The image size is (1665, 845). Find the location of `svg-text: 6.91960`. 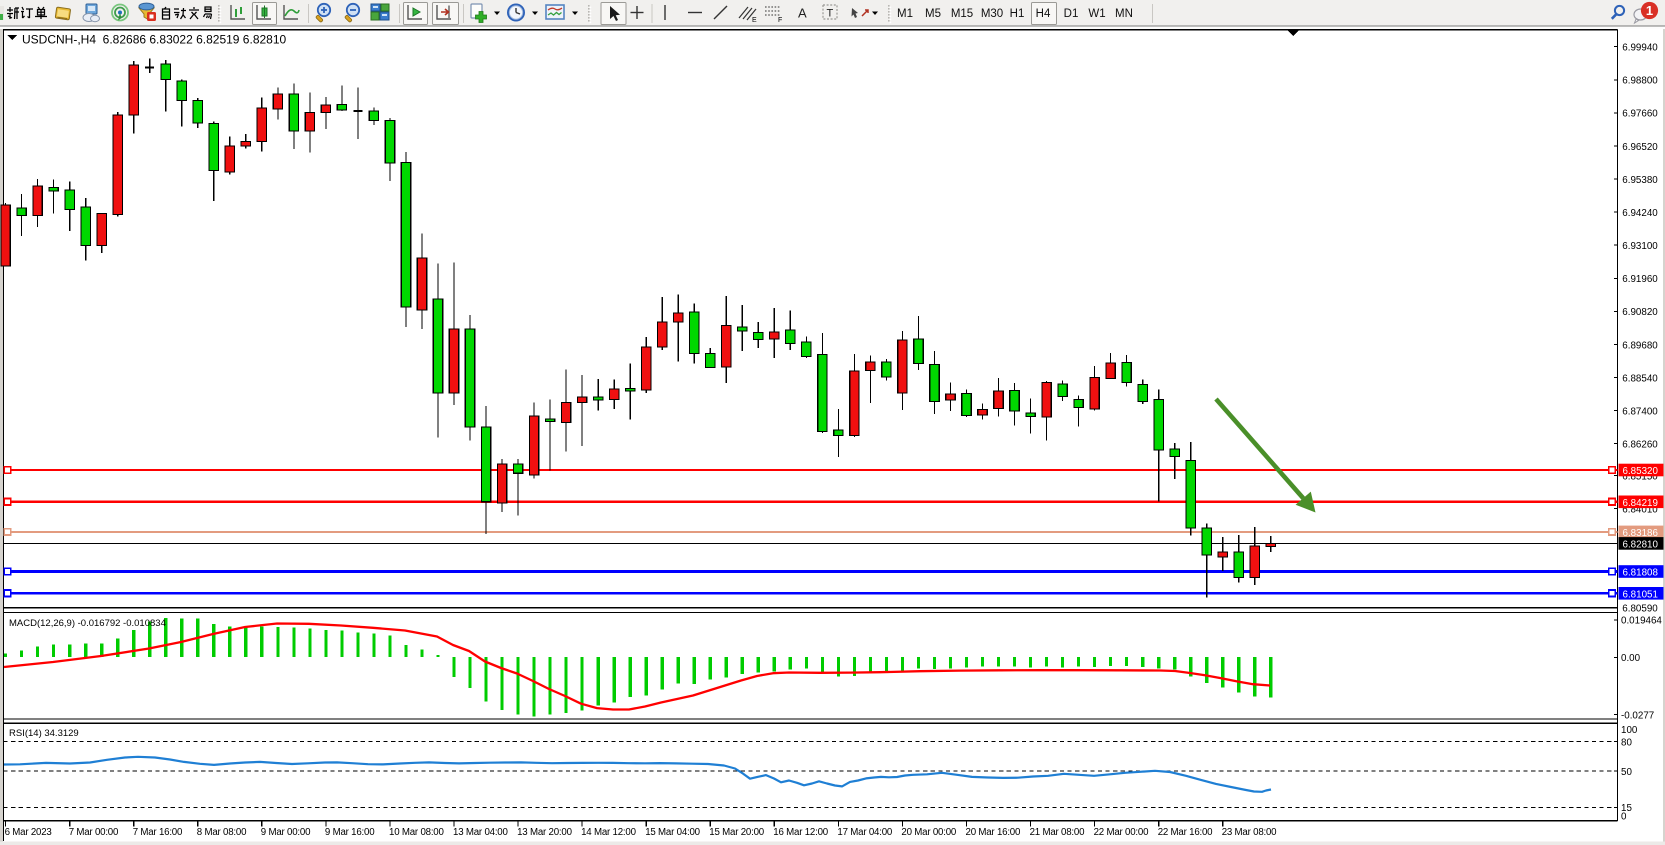

svg-text: 6.91960 is located at coordinates (1640, 279).